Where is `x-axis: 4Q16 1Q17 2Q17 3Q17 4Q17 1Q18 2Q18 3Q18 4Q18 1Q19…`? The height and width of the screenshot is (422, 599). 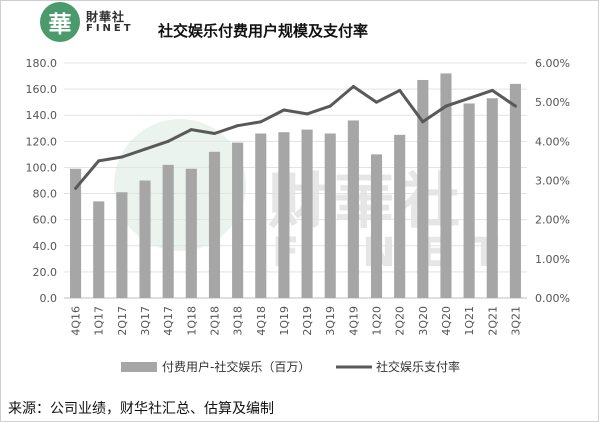
x-axis: 4Q16 1Q17 2Q17 3Q17 4Q17 1Q18 2Q18 3Q18 4Q18 1Q19… is located at coordinates (296, 321).